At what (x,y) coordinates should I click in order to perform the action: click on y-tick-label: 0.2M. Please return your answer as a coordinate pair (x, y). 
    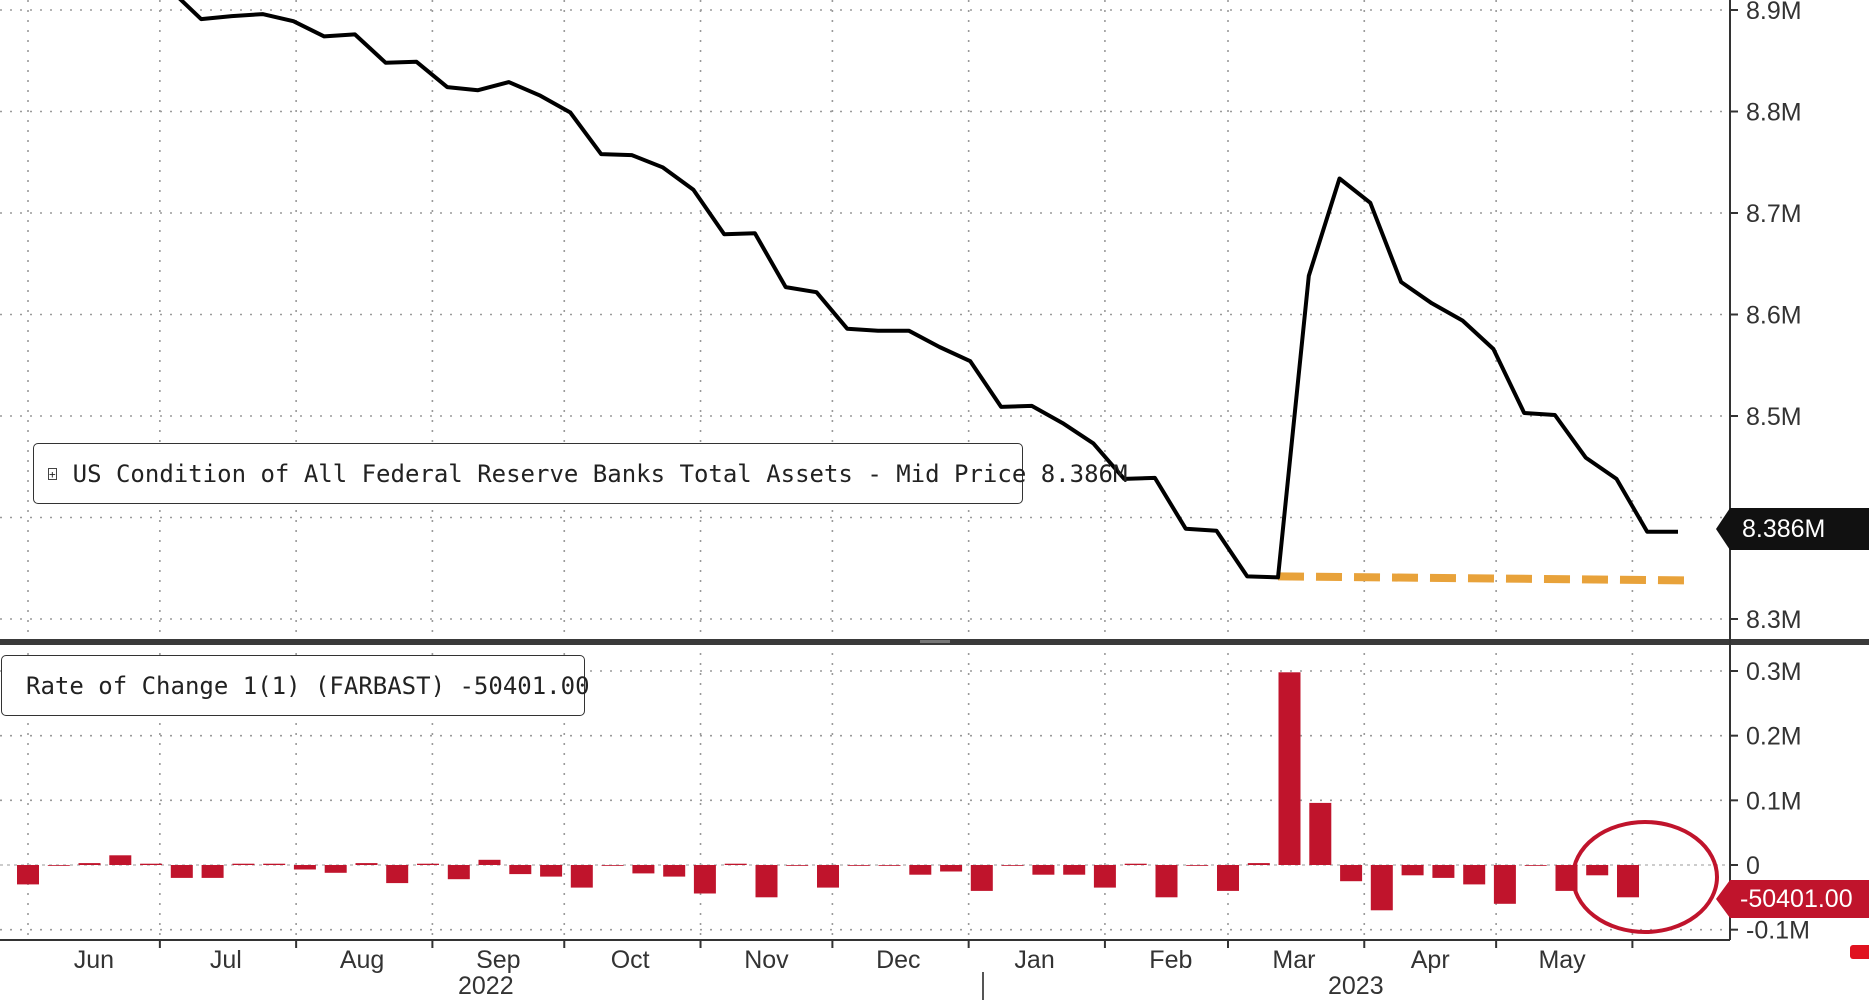
    Looking at the image, I should click on (1774, 737).